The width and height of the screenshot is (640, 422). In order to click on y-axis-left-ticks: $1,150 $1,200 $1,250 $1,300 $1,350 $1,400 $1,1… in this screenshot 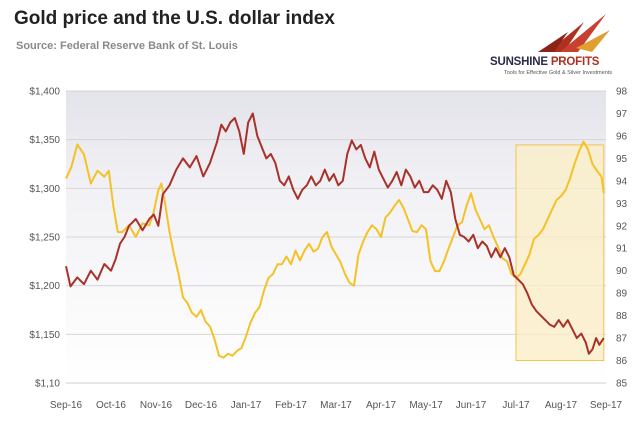, I will do `click(44, 238)`.